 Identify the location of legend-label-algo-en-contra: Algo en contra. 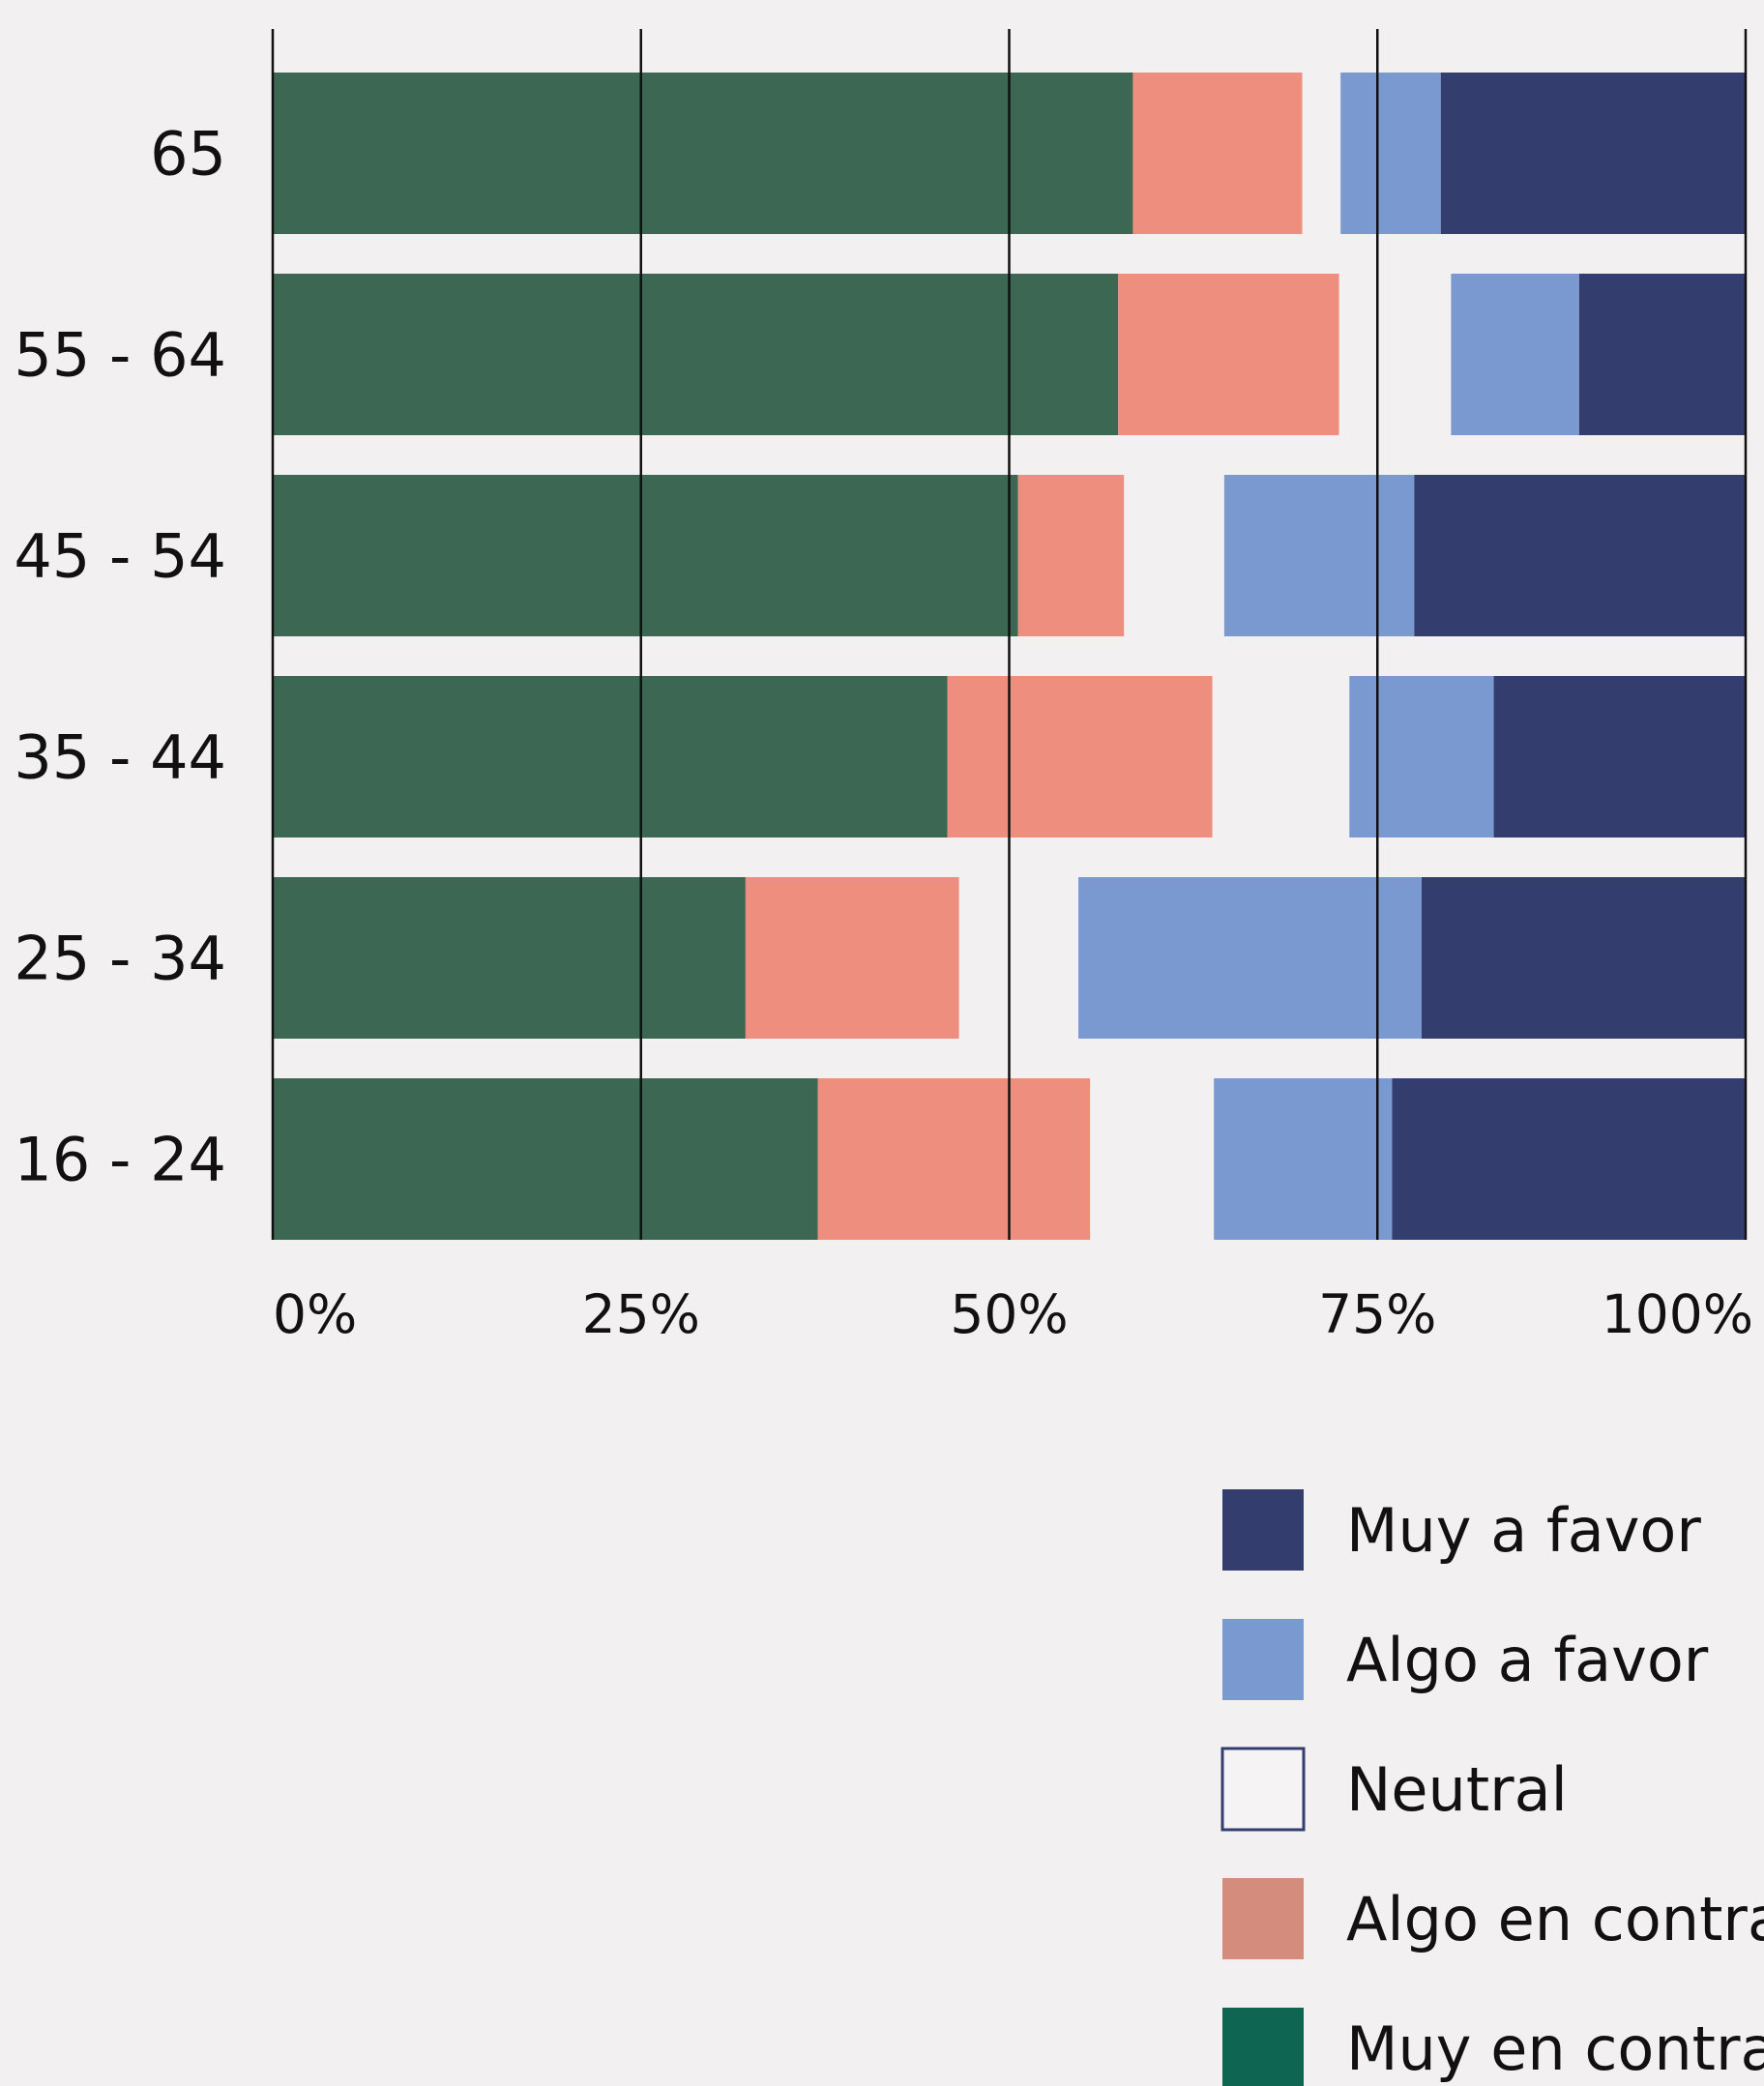
(1555, 1919).